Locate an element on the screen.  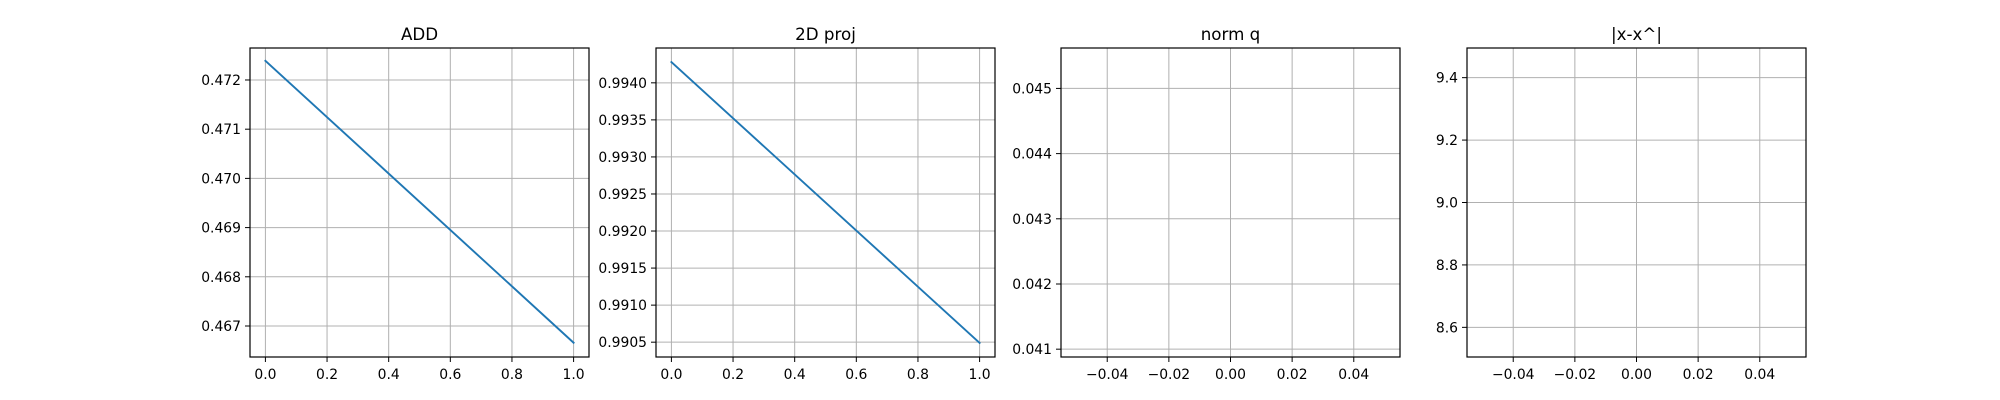
y-tick-label: 9.0 is located at coordinates (1447, 204).